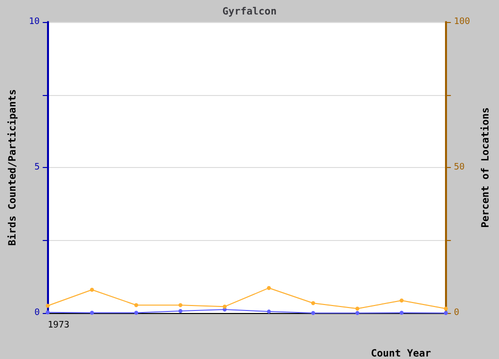 The width and height of the screenshot is (499, 359). Describe the element at coordinates (462, 22) in the screenshot. I see `y2-tick-label: 100` at that location.